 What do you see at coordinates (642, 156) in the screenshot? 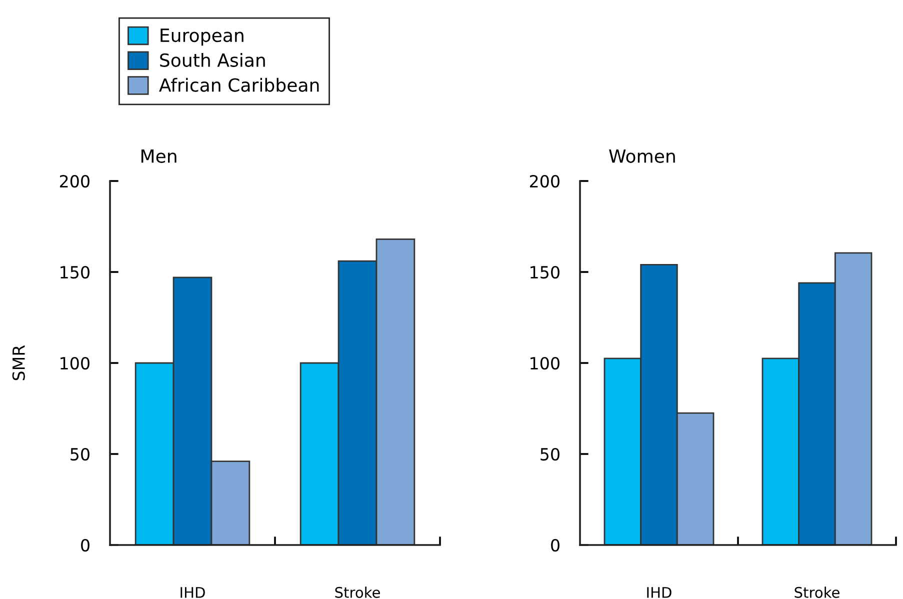
I see `chart-title: Women` at bounding box center [642, 156].